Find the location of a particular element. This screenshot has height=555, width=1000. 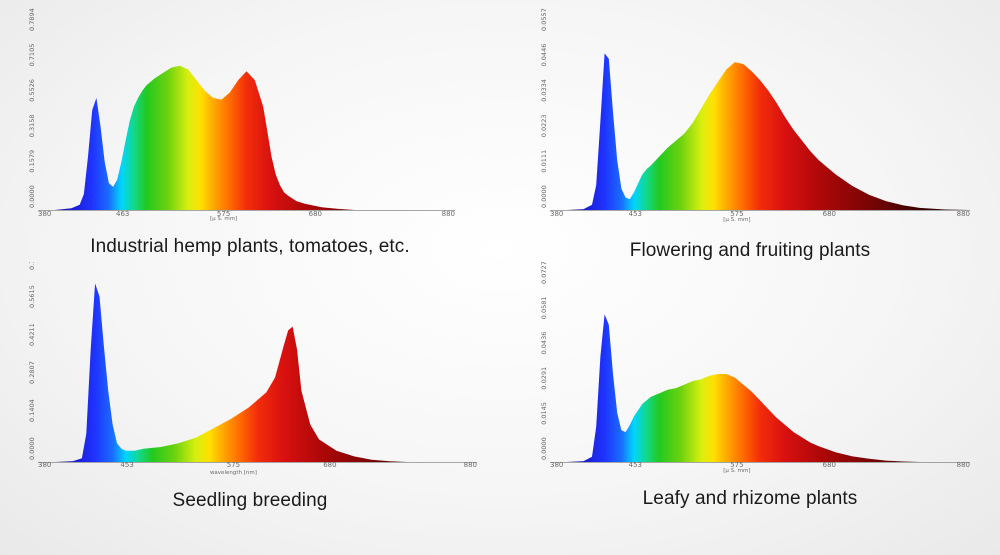

y-tick-label: 0.0111 is located at coordinates (544, 161).